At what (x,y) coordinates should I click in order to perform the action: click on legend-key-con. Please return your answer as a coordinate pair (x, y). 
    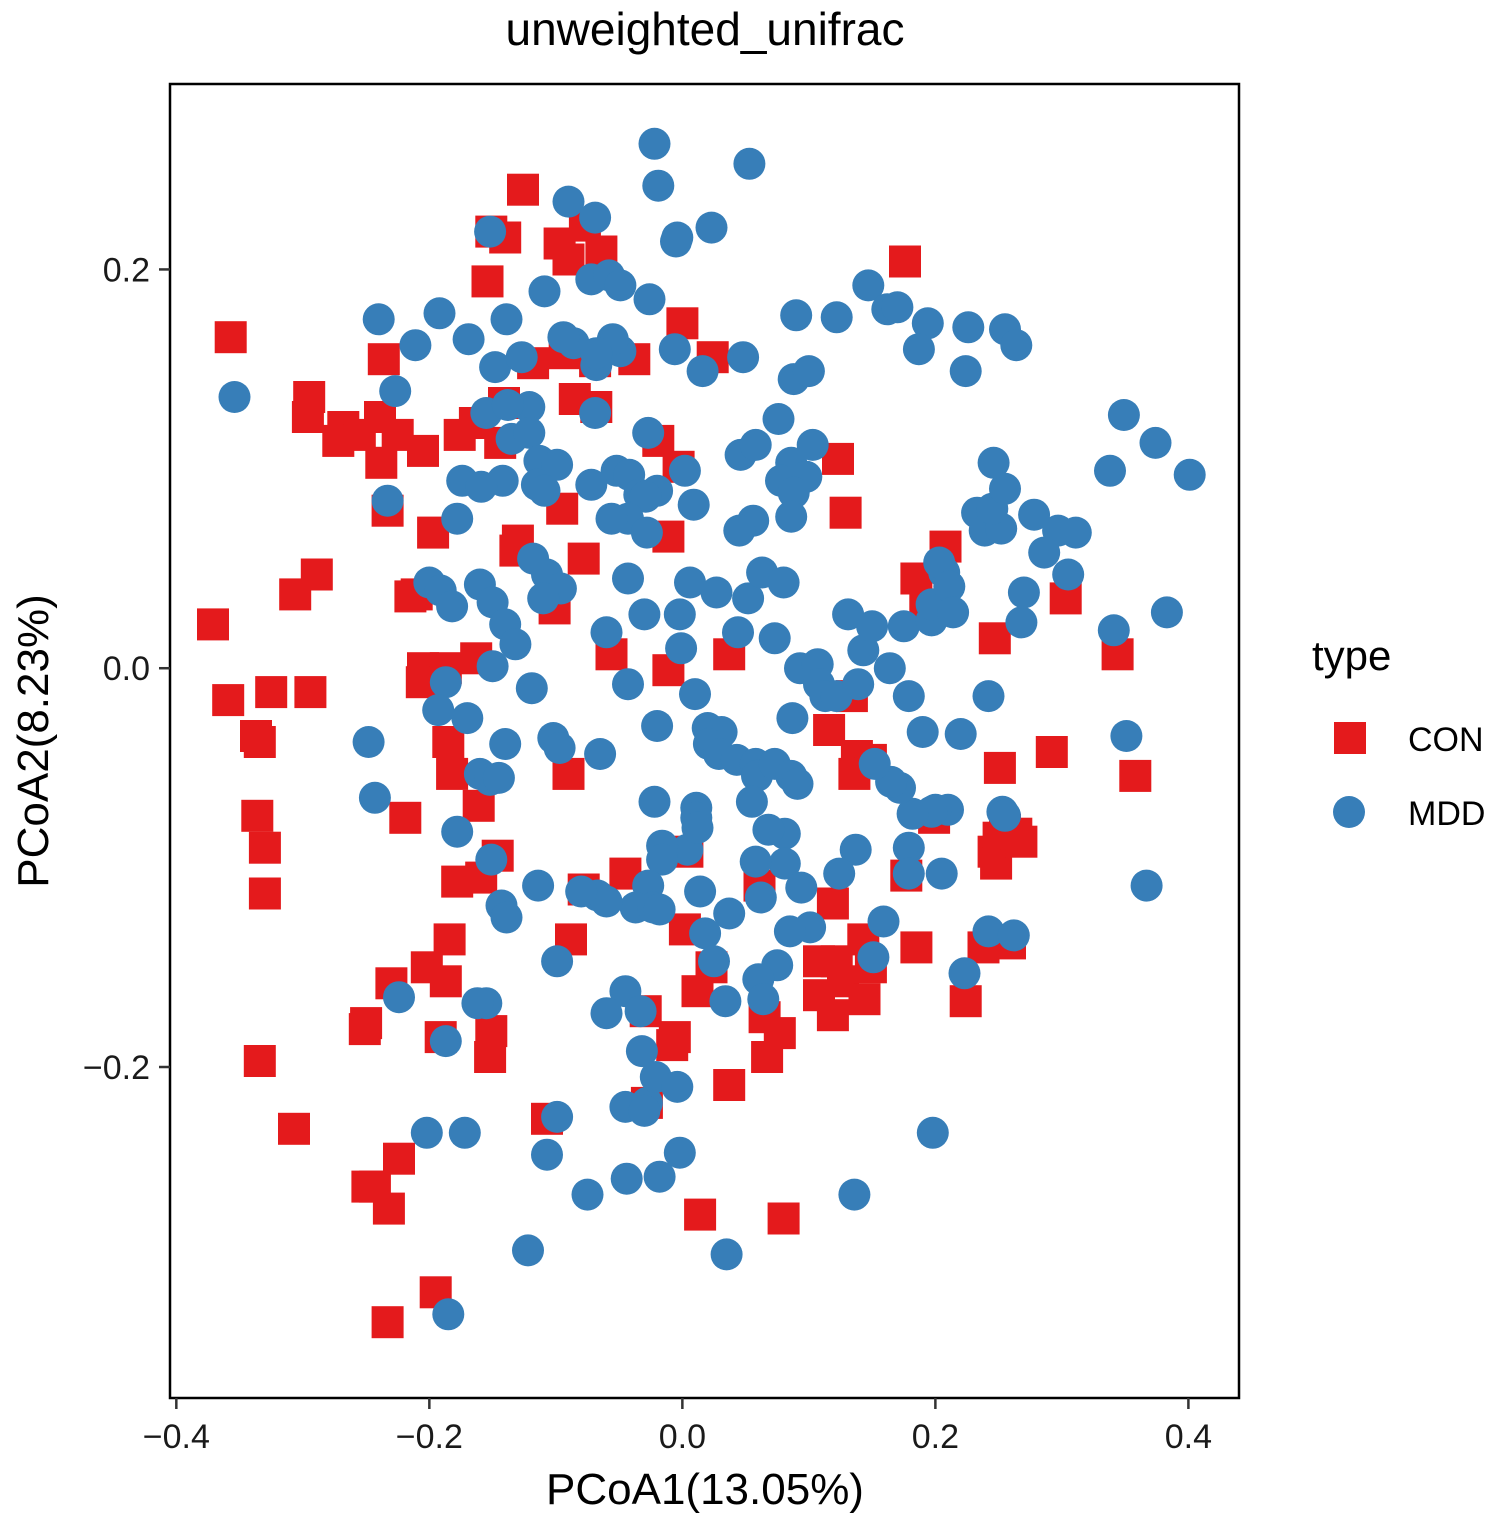
    Looking at the image, I should click on (1350, 738).